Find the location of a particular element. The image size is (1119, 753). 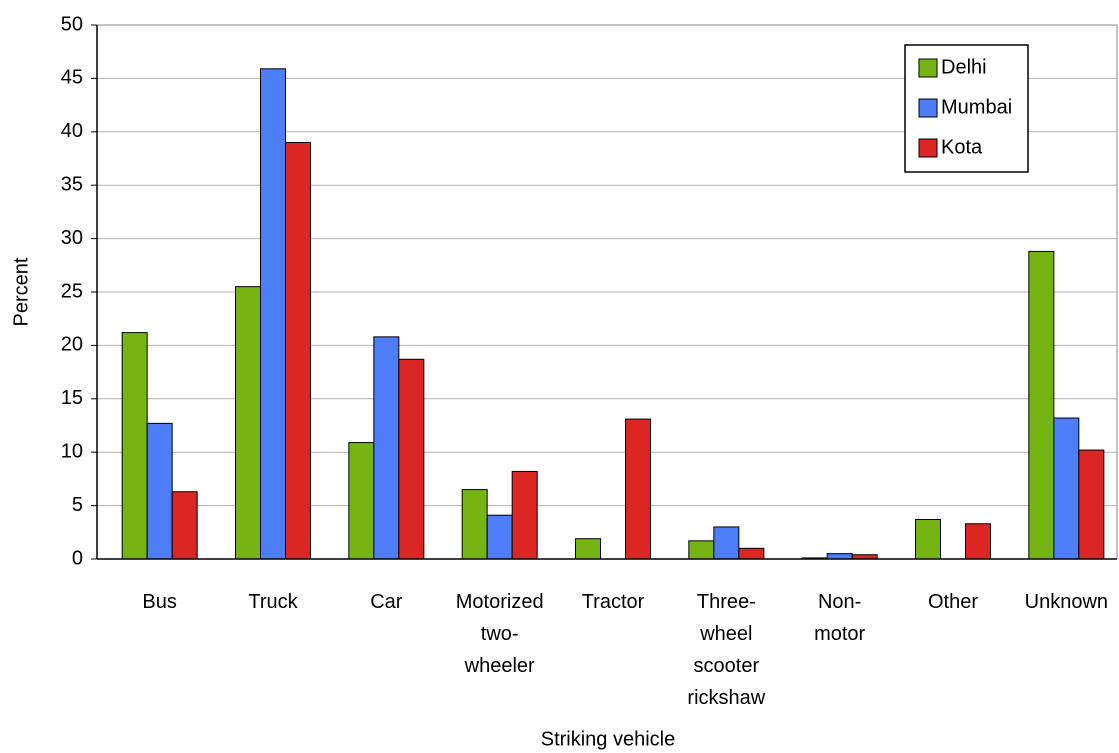

x-tick-label-line: rickshaw is located at coordinates (726, 698).